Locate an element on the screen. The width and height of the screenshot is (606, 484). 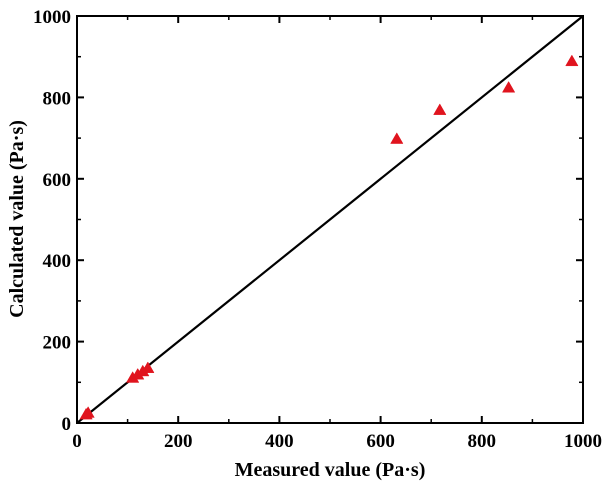
x-tick-label: 600 is located at coordinates (380, 441).